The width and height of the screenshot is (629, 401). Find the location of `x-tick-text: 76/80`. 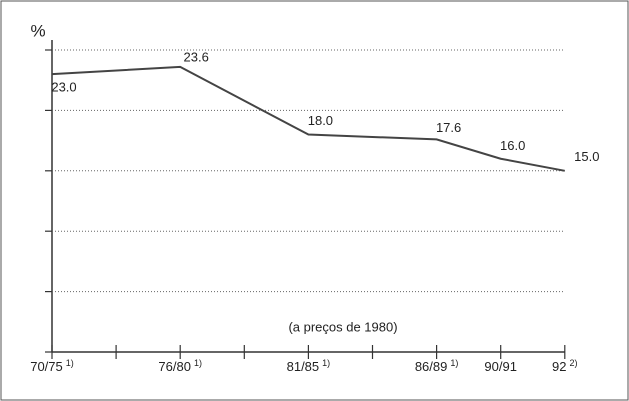

x-tick-text: 76/80 is located at coordinates (174, 366).